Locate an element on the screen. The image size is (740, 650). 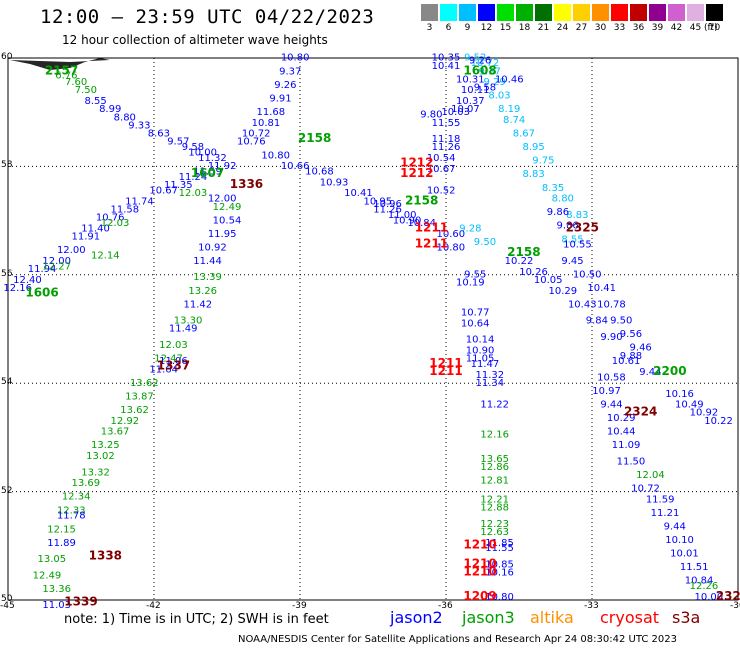
wave-height-value: 10.61 is located at coordinates (626, 361).